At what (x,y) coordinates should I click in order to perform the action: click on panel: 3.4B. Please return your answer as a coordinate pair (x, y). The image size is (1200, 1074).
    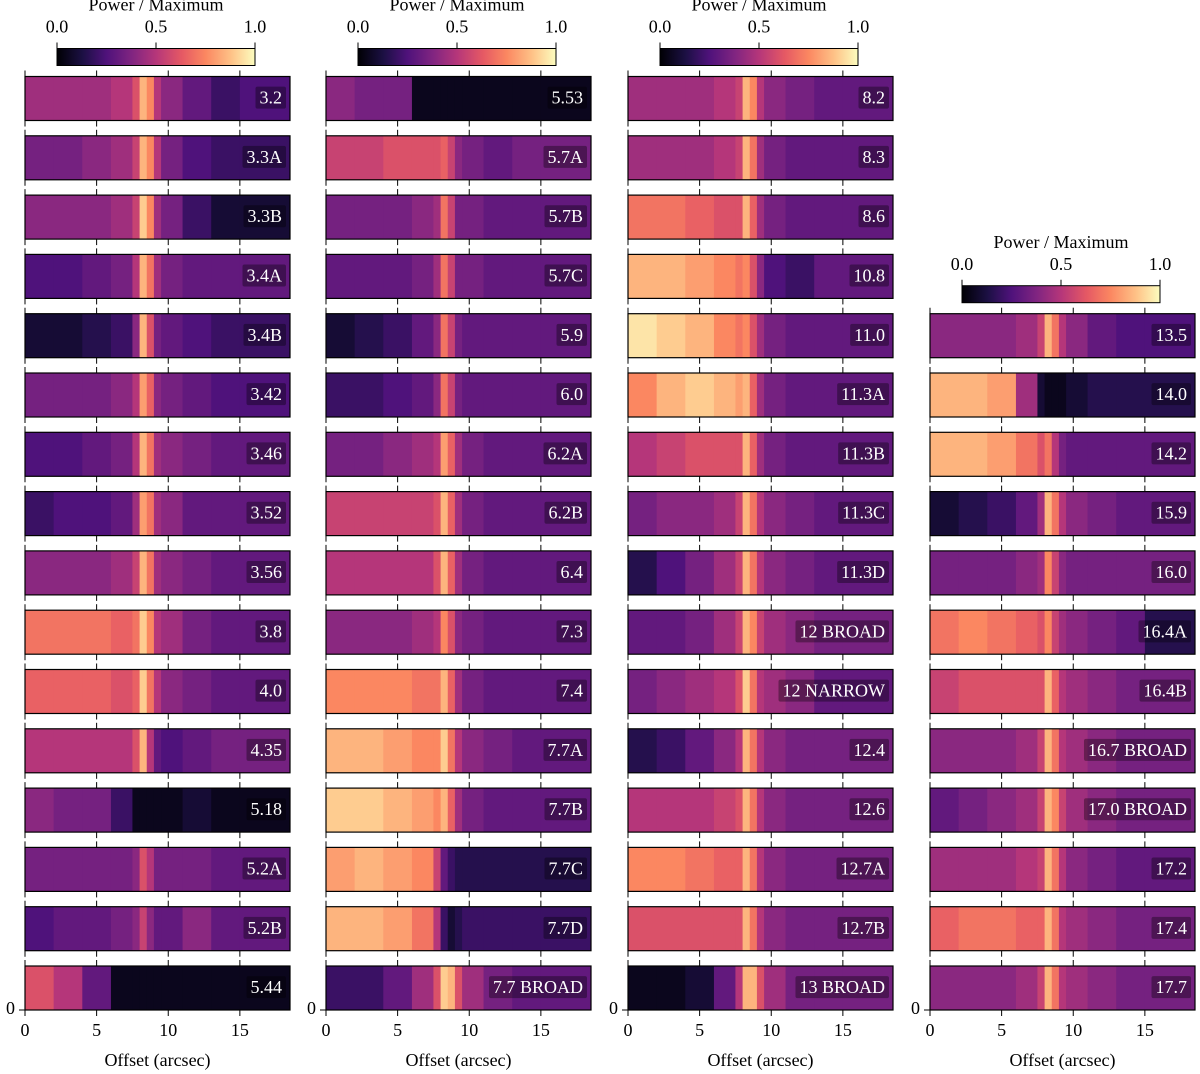
    Looking at the image, I should click on (157, 335).